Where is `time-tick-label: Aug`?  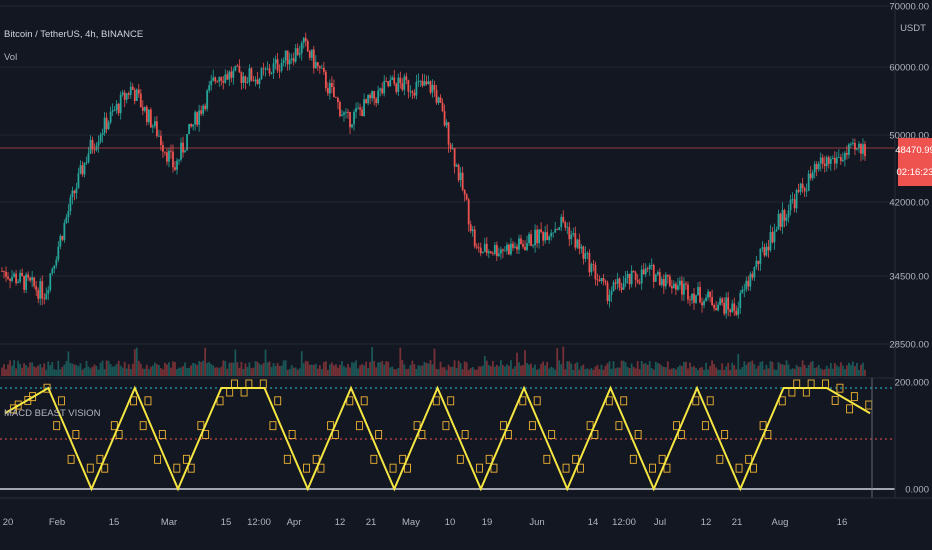
time-tick-label: Aug is located at coordinates (780, 522).